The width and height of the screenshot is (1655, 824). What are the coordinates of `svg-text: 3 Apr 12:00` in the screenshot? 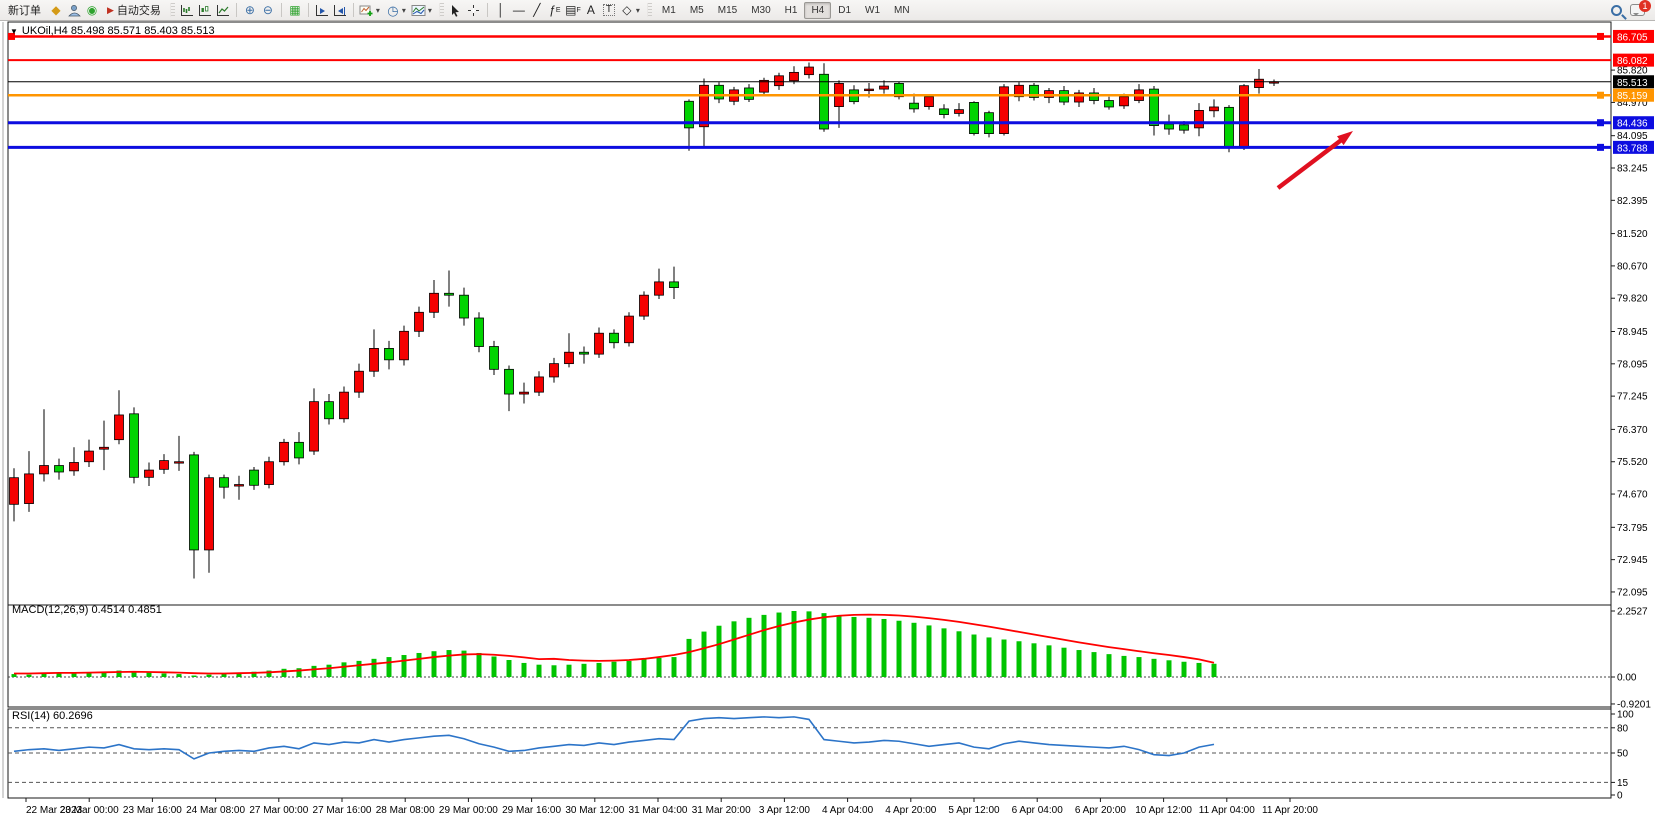 It's located at (785, 810).